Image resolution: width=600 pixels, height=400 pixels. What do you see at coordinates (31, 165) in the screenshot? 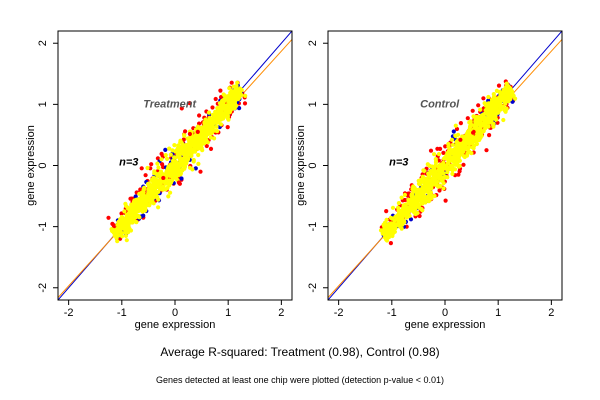
I see `y-axis-label: gene expression` at bounding box center [31, 165].